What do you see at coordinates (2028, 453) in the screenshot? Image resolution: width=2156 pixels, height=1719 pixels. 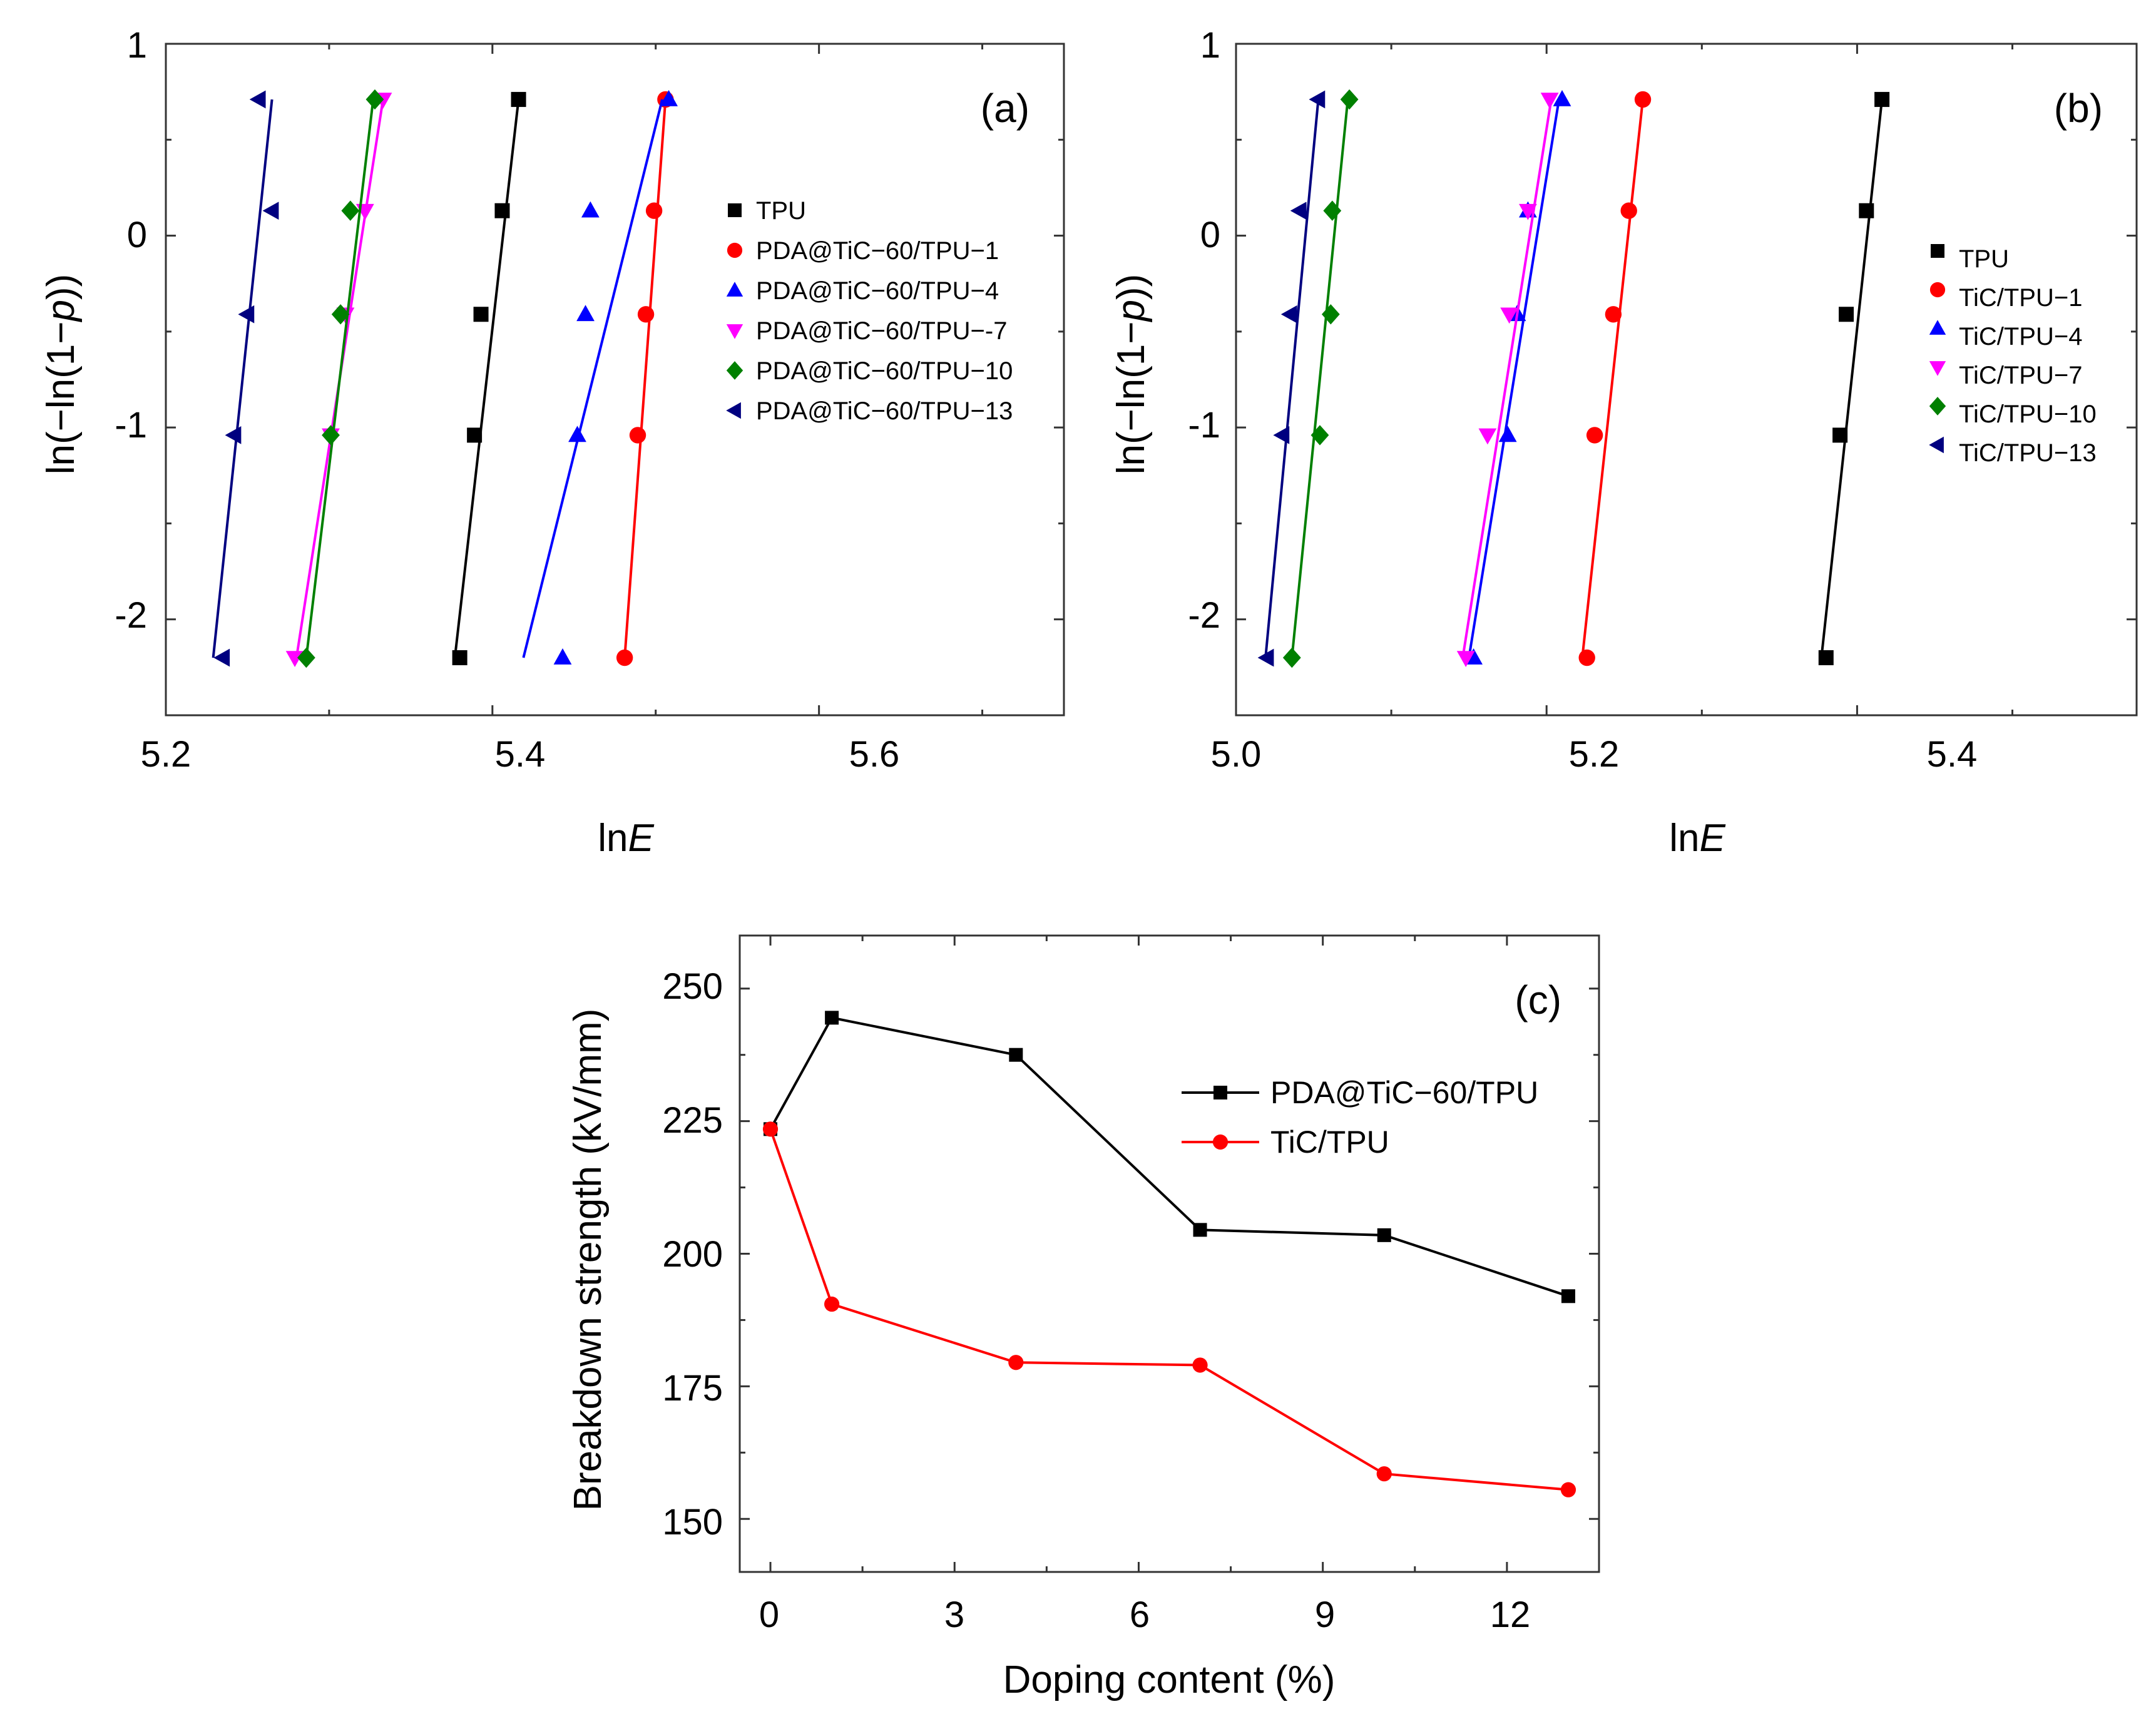 I see `panel-b-legend-label: TiC/TPU−13` at bounding box center [2028, 453].